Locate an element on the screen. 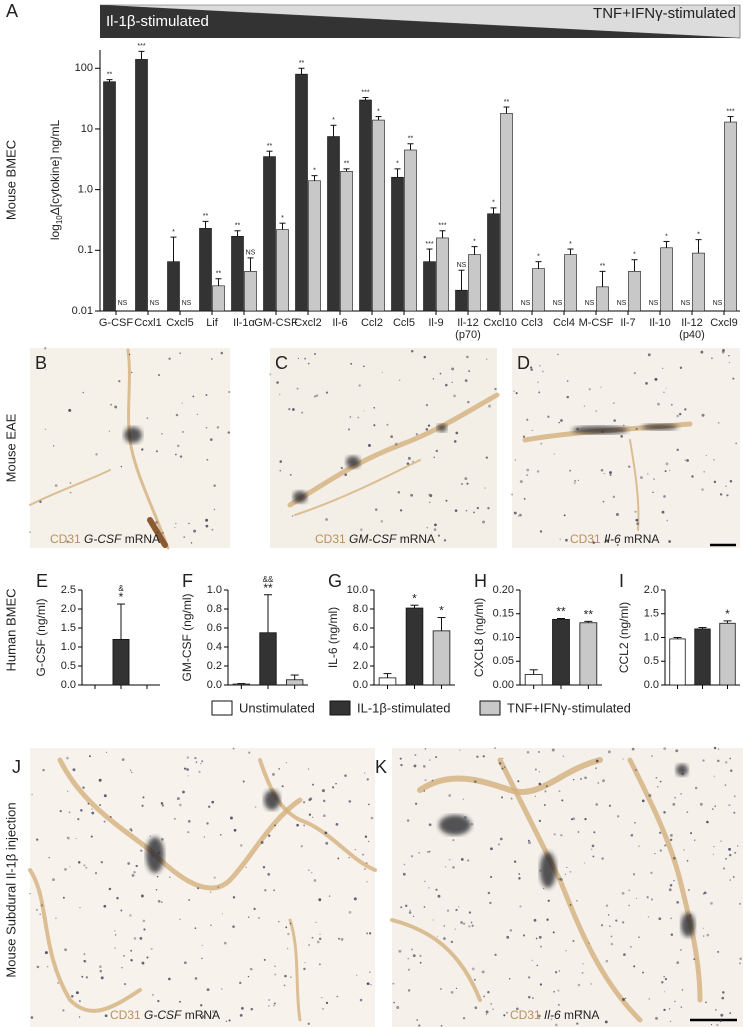 This screenshot has width=743, height=1027. vessel is located at coordinates (70, 487).